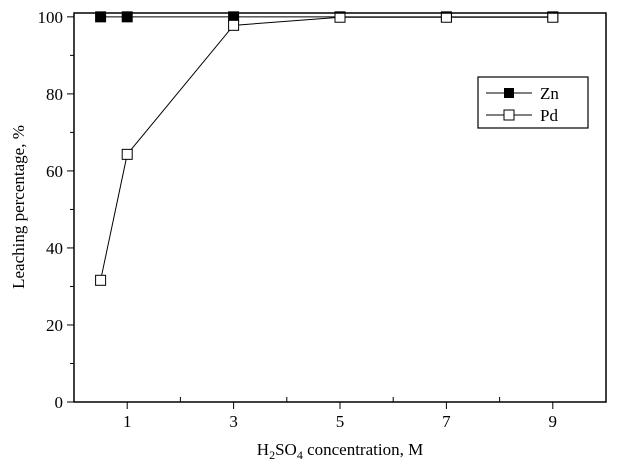 The width and height of the screenshot is (619, 470). I want to click on x-axis-label: H2SO4 concentration, M, so click(340, 451).